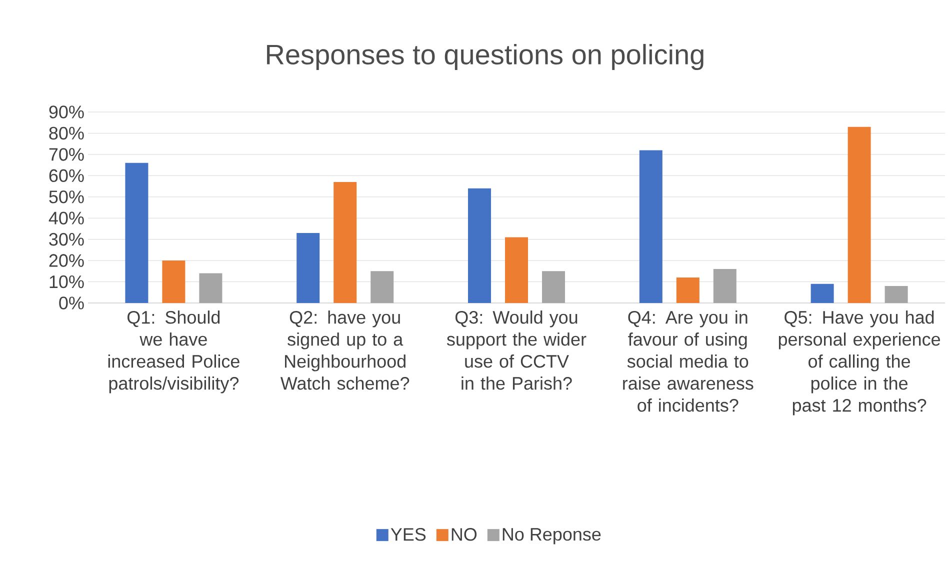  Describe the element at coordinates (408, 534) in the screenshot. I see `legend-label: YES` at that location.